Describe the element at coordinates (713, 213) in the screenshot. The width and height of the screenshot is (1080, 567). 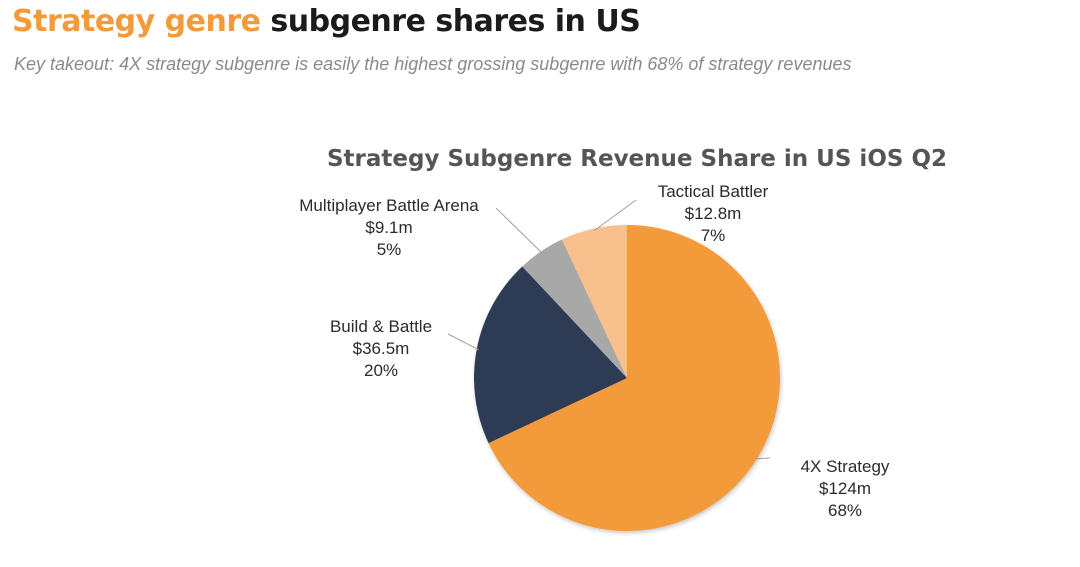
I see `slice-label-tactical-battler-value-label: $12.8m` at that location.